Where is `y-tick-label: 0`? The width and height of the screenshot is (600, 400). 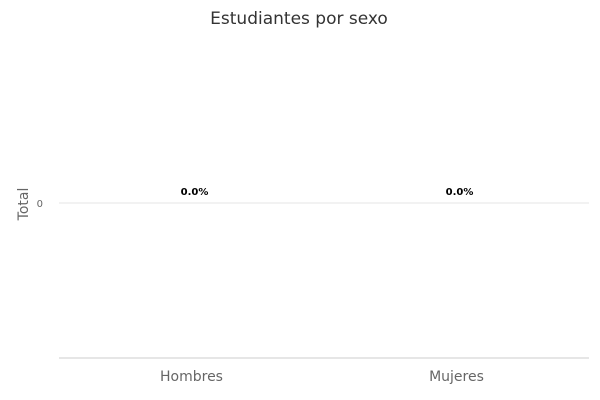 y-tick-label: 0 is located at coordinates (40, 204).